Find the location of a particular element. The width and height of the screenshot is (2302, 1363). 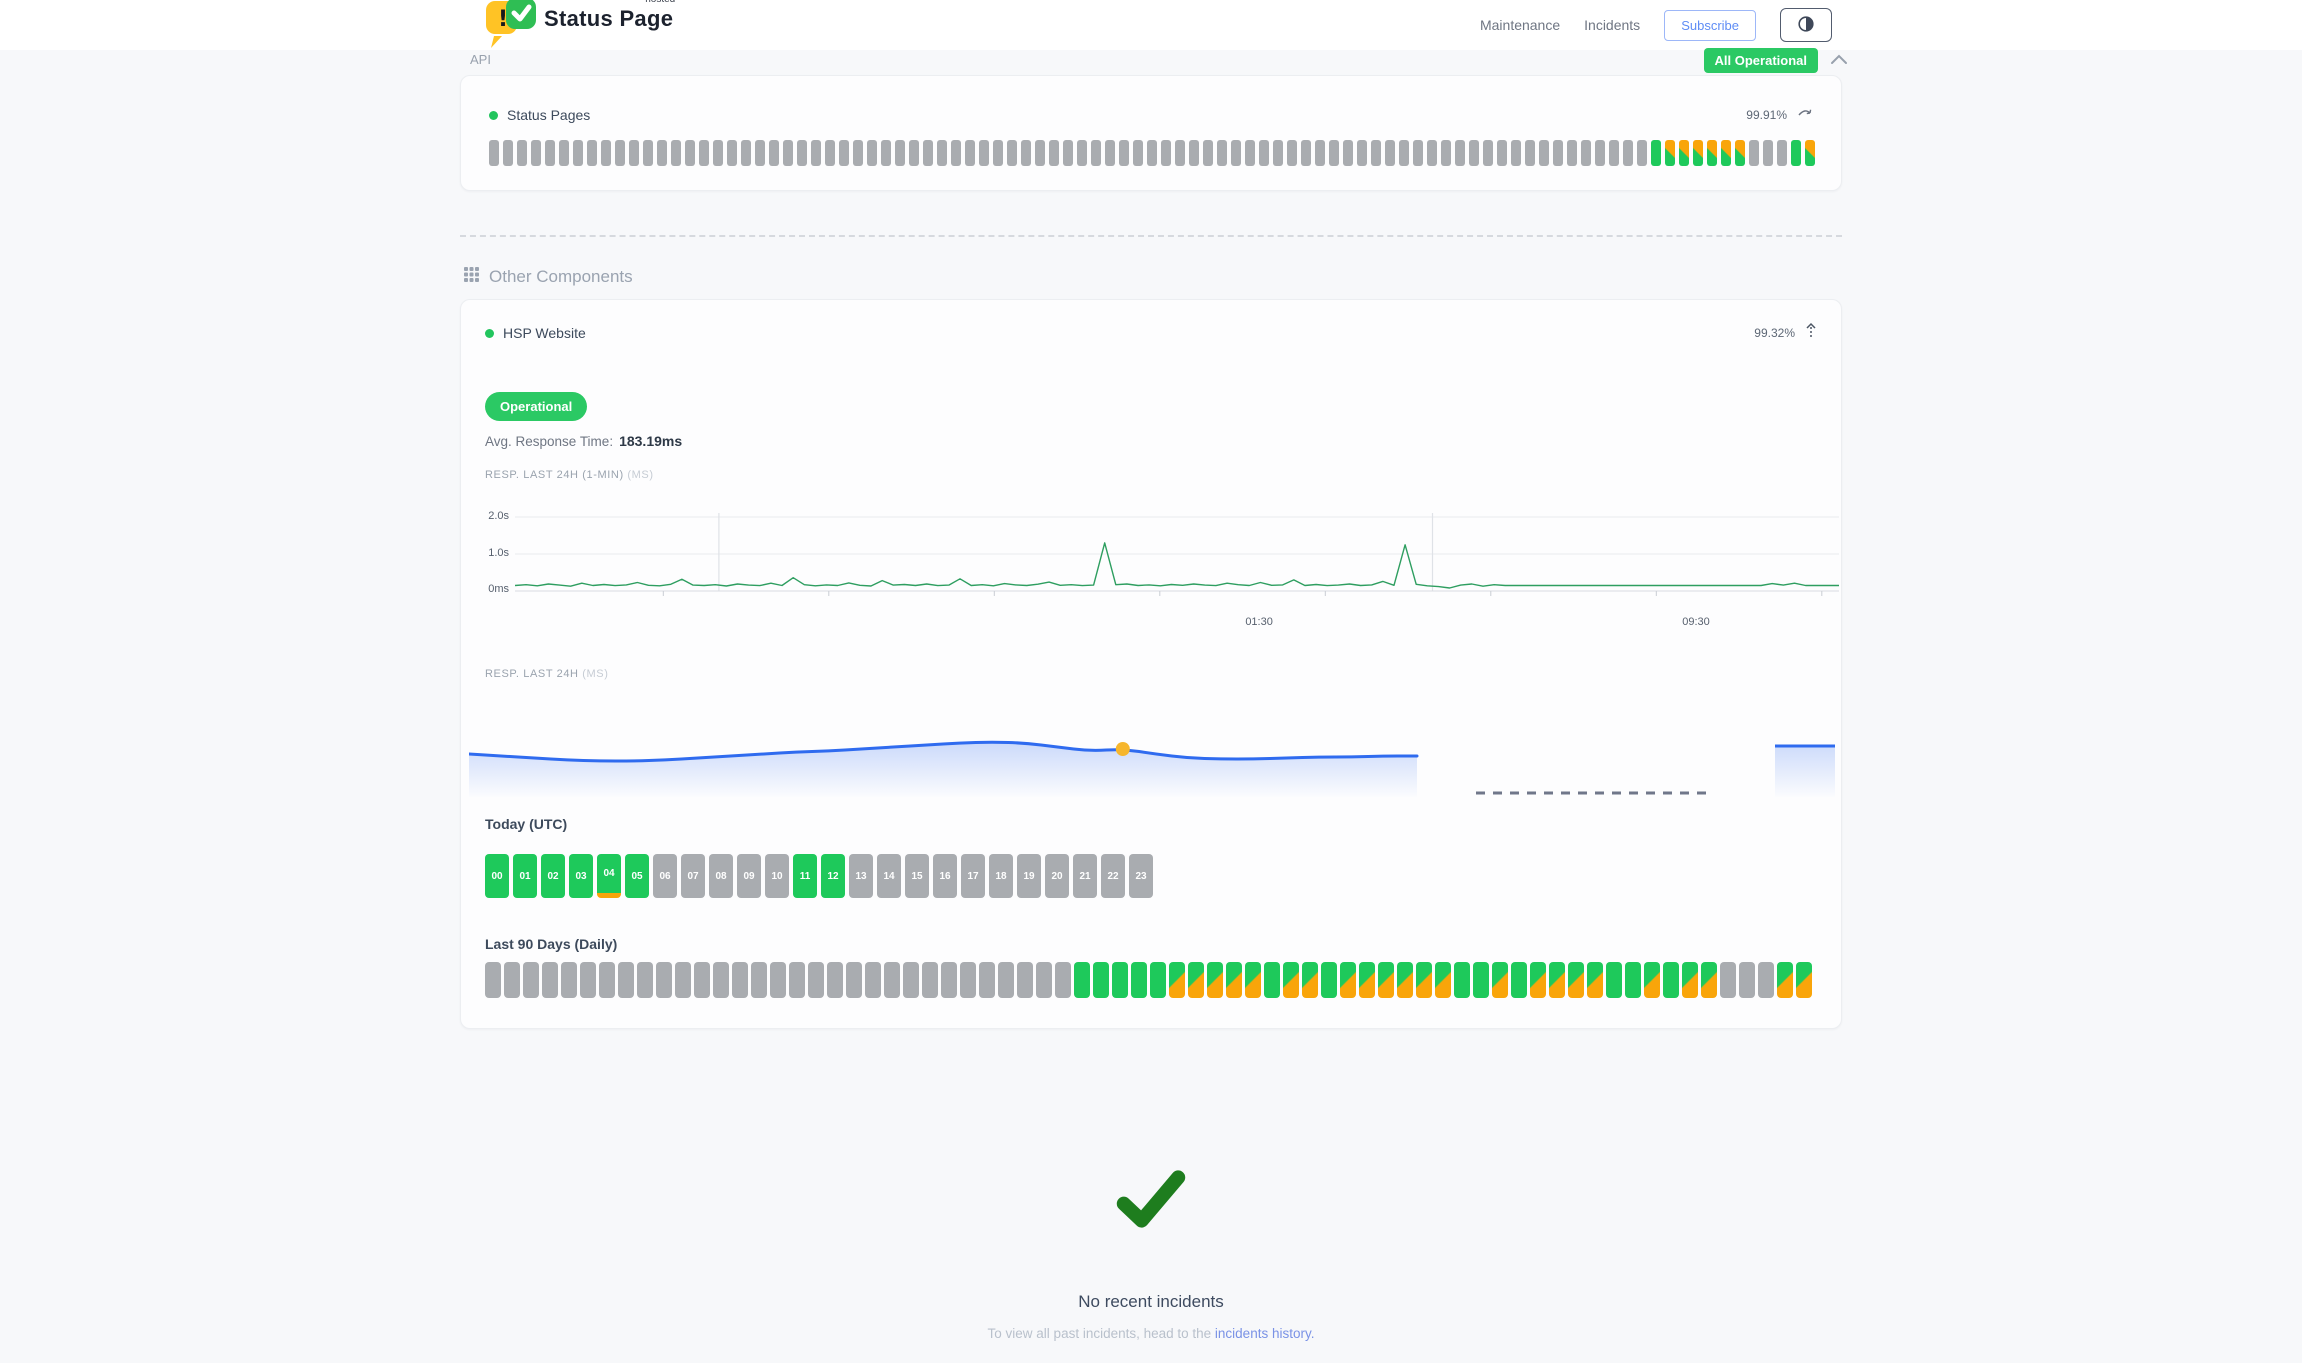

hour-block: 04 is located at coordinates (609, 876).